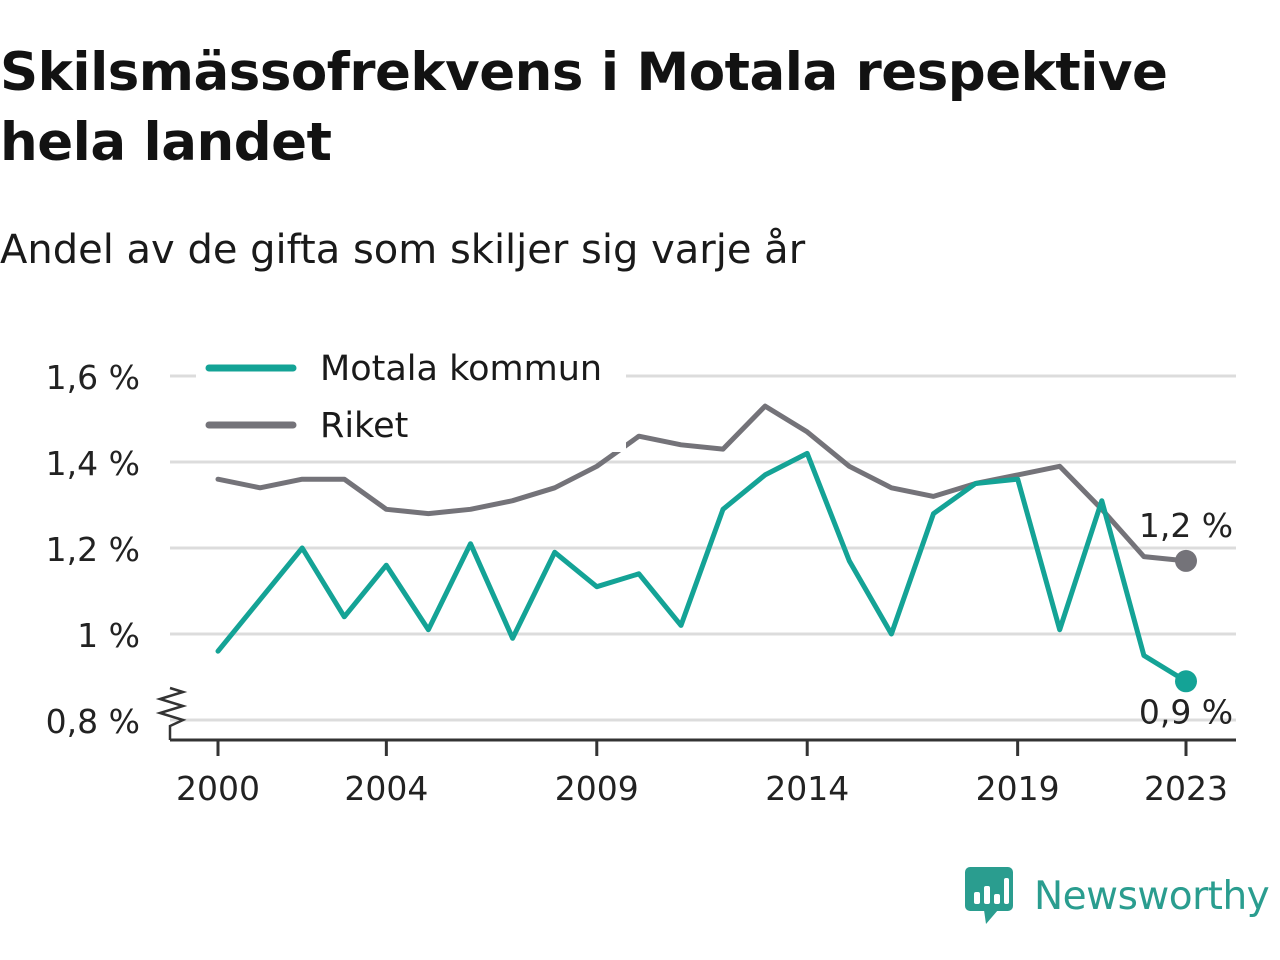 Image resolution: width=1280 pixels, height=960 pixels. What do you see at coordinates (1186, 788) in the screenshot?
I see `x-tick-label: 2023` at bounding box center [1186, 788].